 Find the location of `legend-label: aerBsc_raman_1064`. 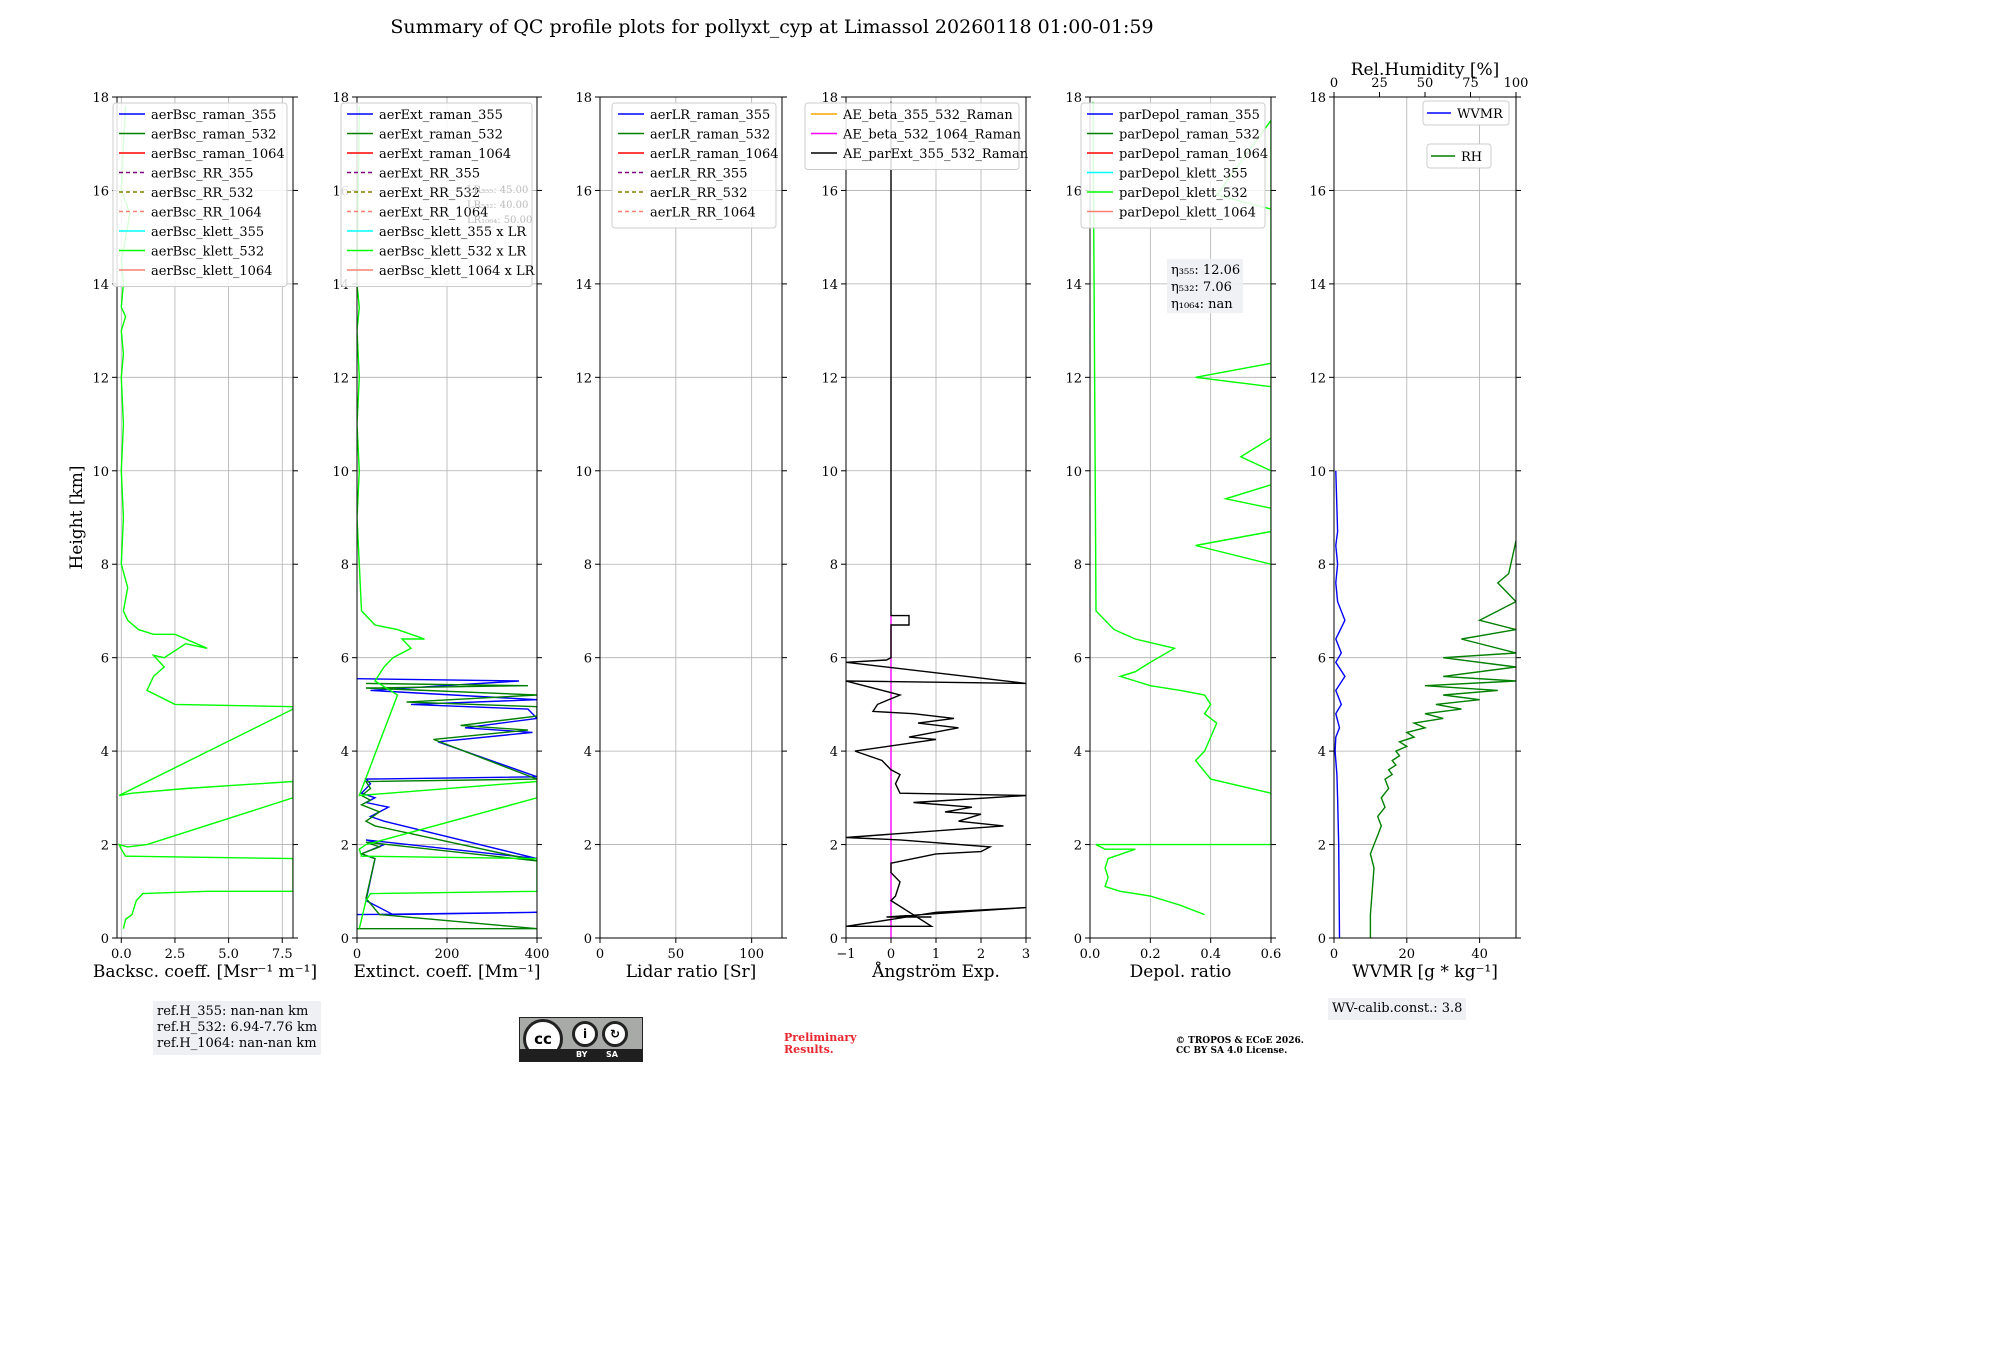

legend-label: aerBsc_raman_1064 is located at coordinates (218, 154).